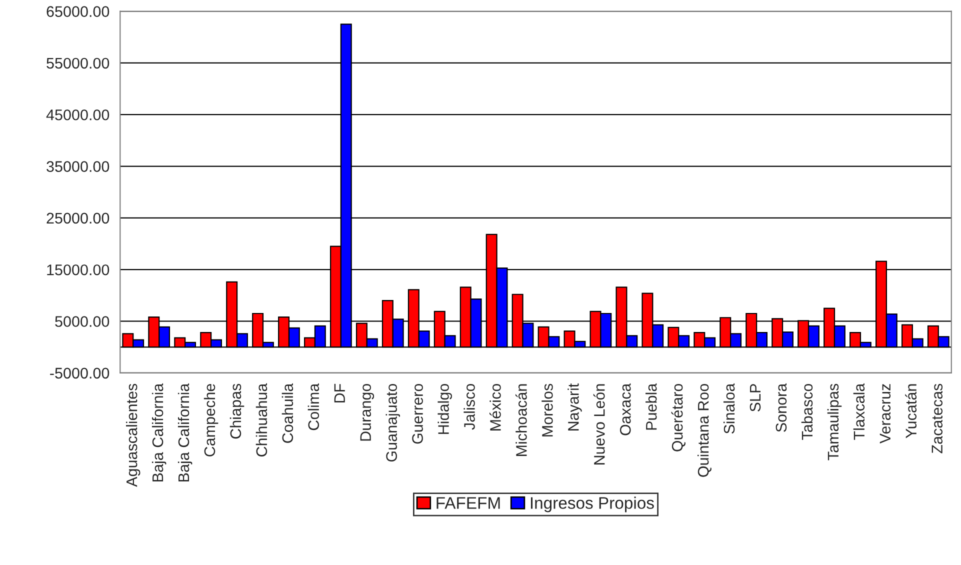 The image size is (961, 565). What do you see at coordinates (417, 414) in the screenshot?
I see `x-tick-label: Guerrero` at bounding box center [417, 414].